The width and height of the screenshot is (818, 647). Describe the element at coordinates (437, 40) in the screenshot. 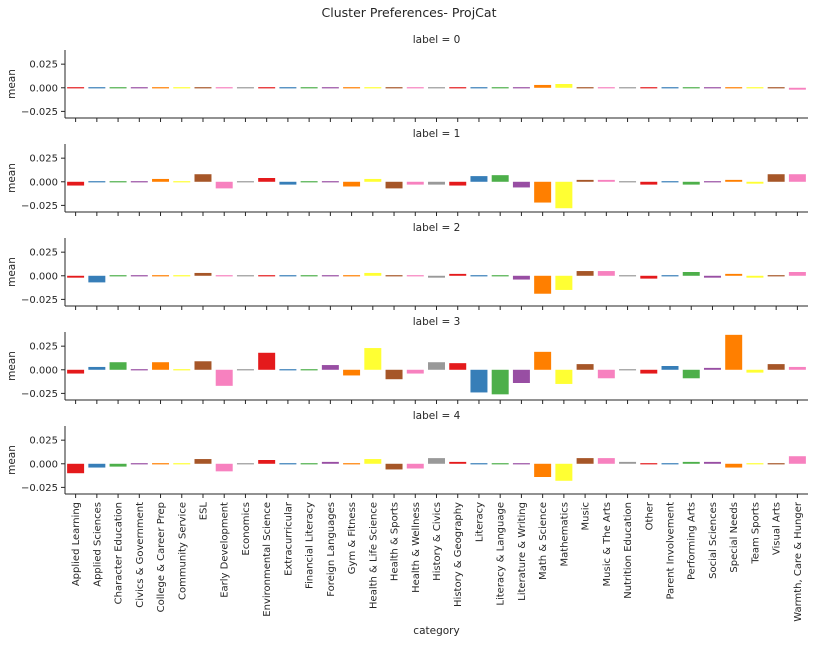

I see `panel-title: label = 0` at that location.